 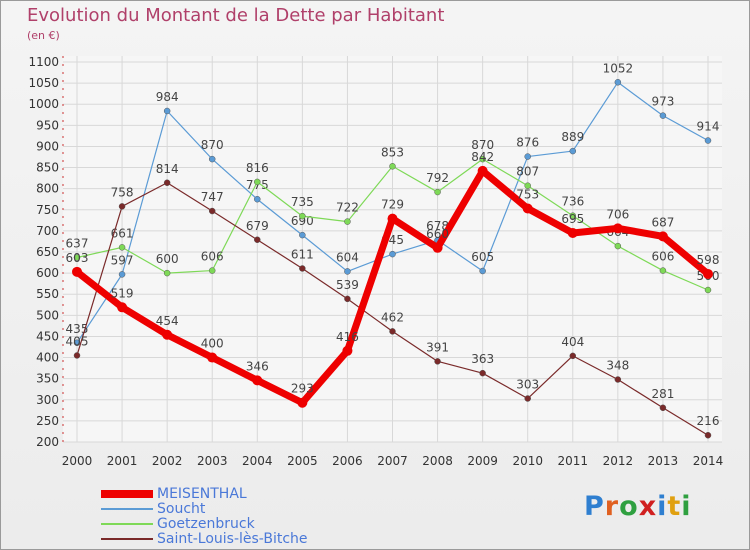 What do you see at coordinates (47, 168) in the screenshot?
I see `y-tick-label: 850` at bounding box center [47, 168].